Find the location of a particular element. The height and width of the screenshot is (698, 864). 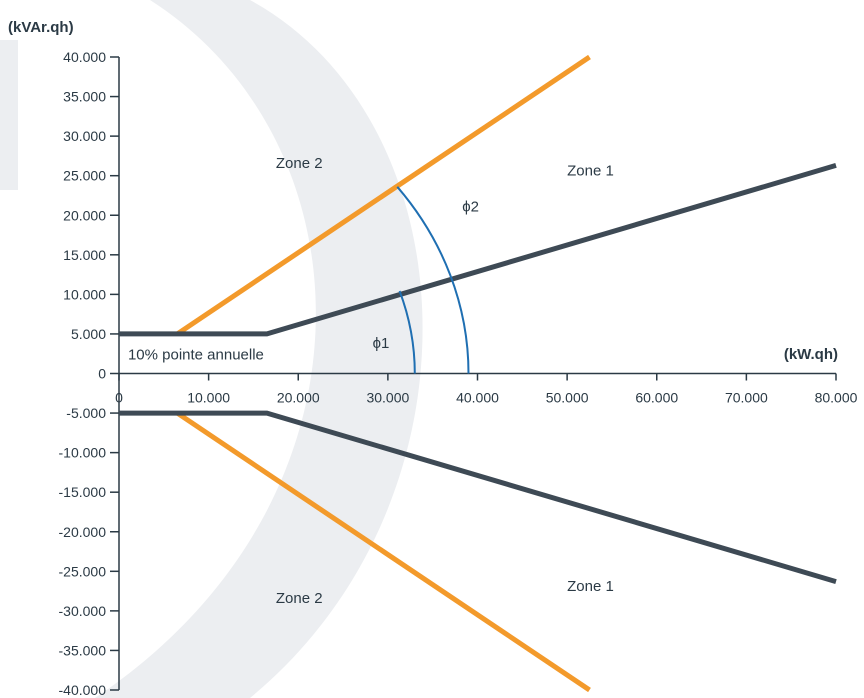

zone2-upper: Zone 2 is located at coordinates (299, 163).